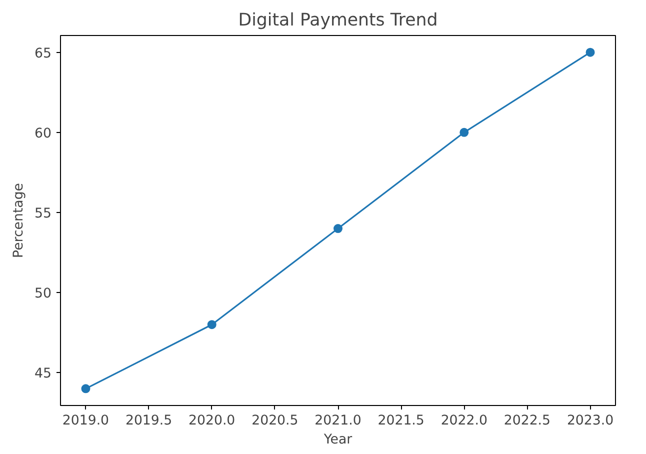  I want to click on x-tick-label: 2019.0, so click(86, 421).